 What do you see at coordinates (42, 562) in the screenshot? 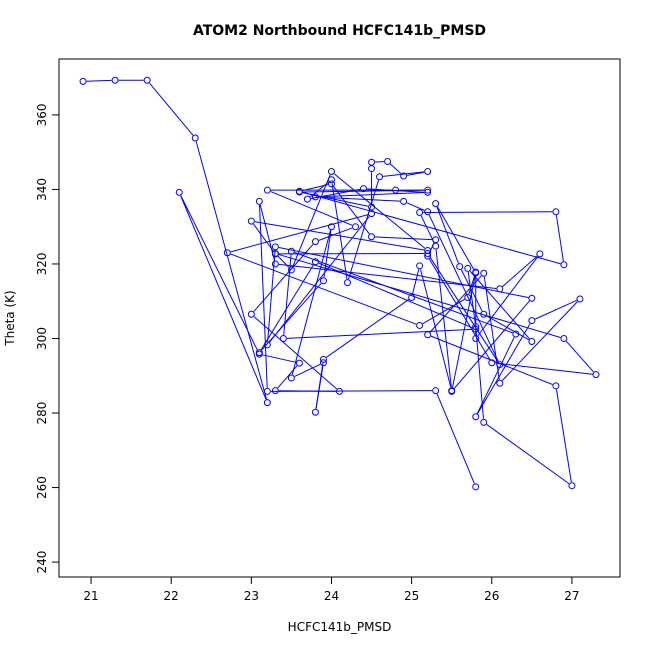
I see `y-tick-label: 240` at bounding box center [42, 562].